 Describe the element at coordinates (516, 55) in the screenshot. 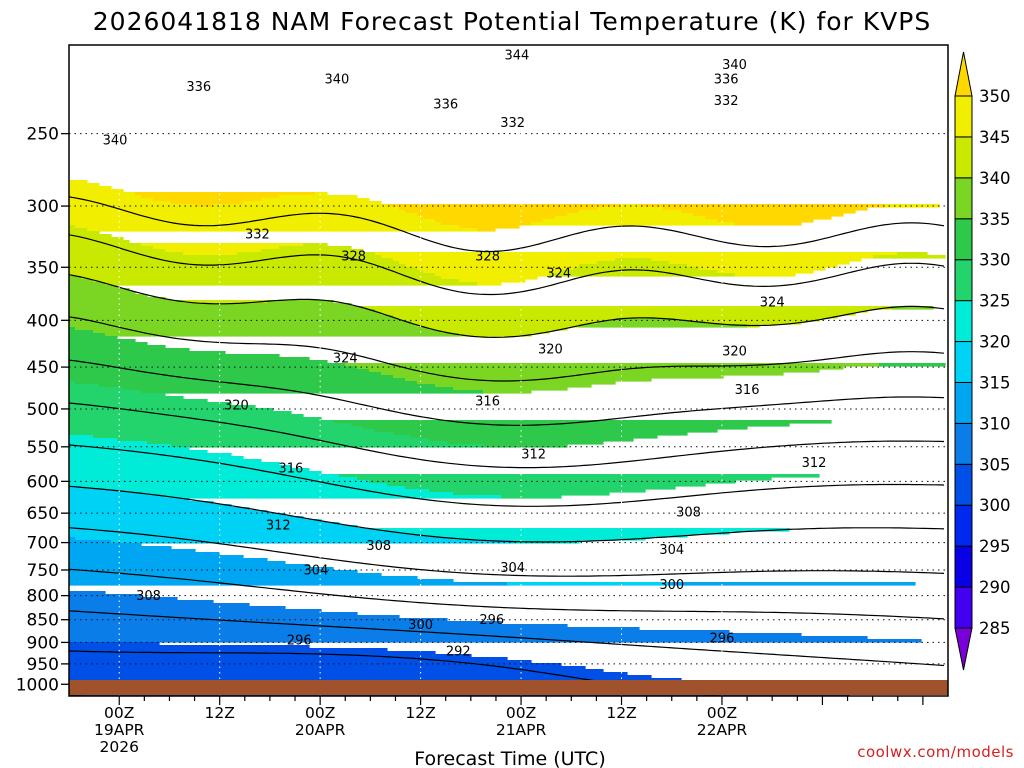

I see `contour-label: 344` at that location.